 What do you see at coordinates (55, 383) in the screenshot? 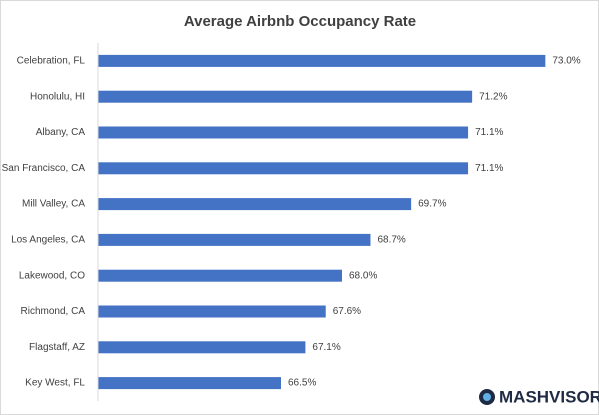
I see `y-tick-label: Key West, FL` at bounding box center [55, 383].